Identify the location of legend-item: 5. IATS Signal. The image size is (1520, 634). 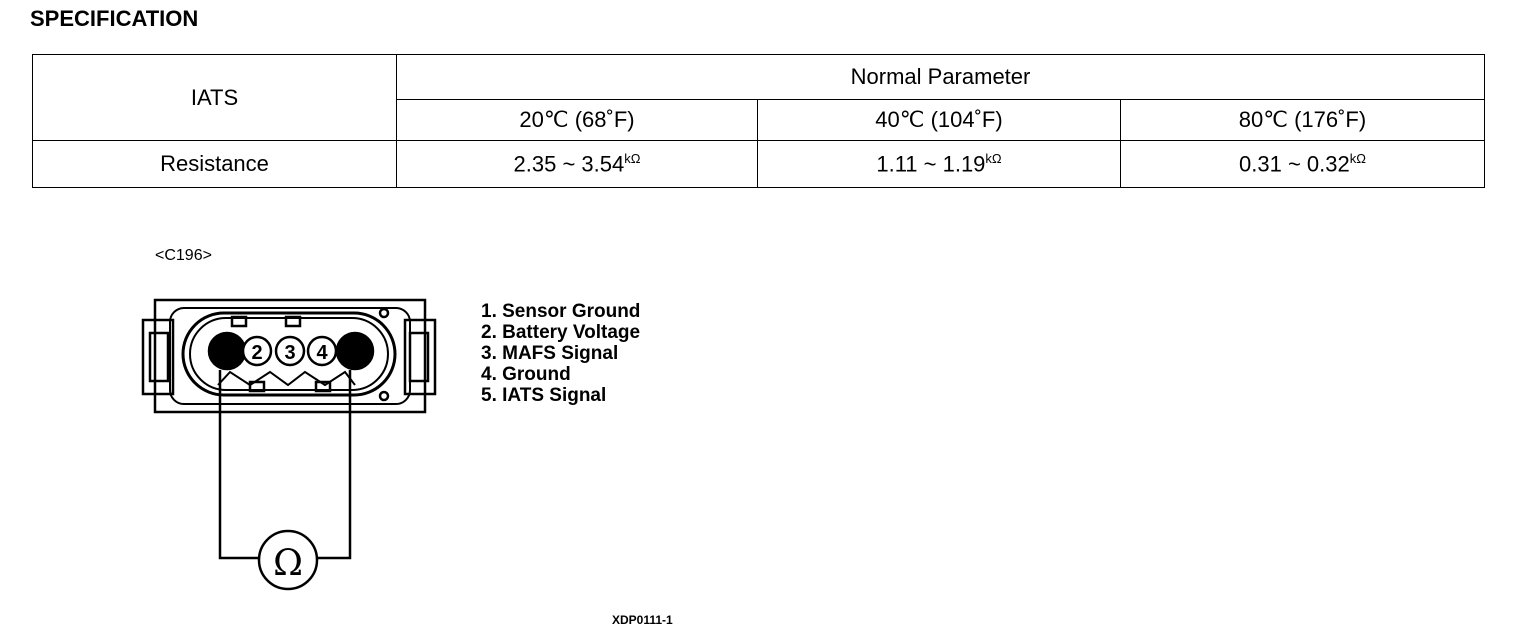
(544, 395).